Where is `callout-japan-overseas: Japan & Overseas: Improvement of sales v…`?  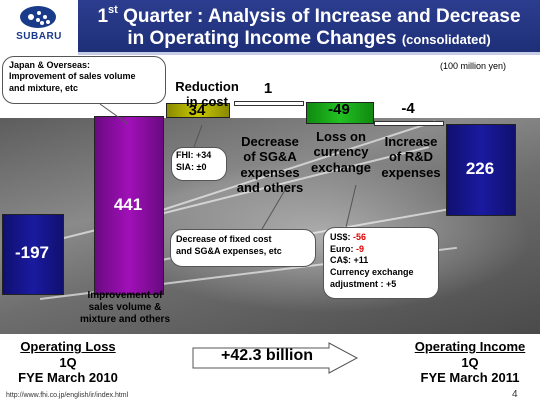 callout-japan-overseas: Japan & Overseas: Improvement of sales v… is located at coordinates (84, 80).